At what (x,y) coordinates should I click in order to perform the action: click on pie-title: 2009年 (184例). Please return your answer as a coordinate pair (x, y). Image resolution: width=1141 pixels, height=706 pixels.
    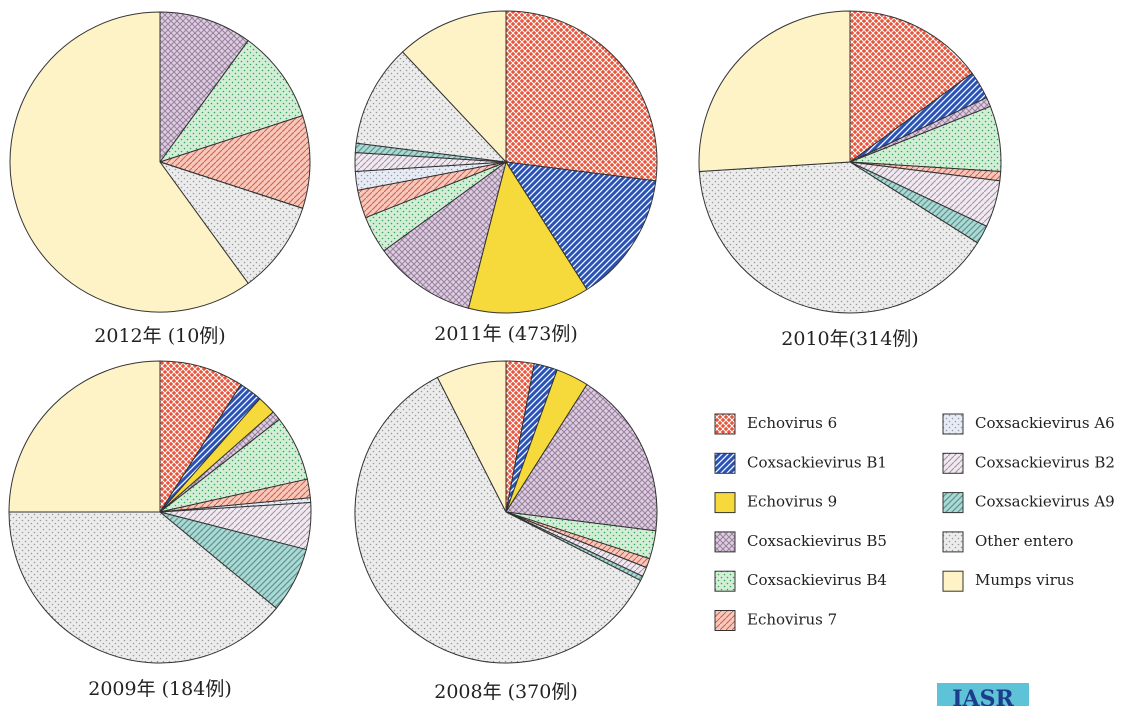
    Looking at the image, I should click on (159, 689).